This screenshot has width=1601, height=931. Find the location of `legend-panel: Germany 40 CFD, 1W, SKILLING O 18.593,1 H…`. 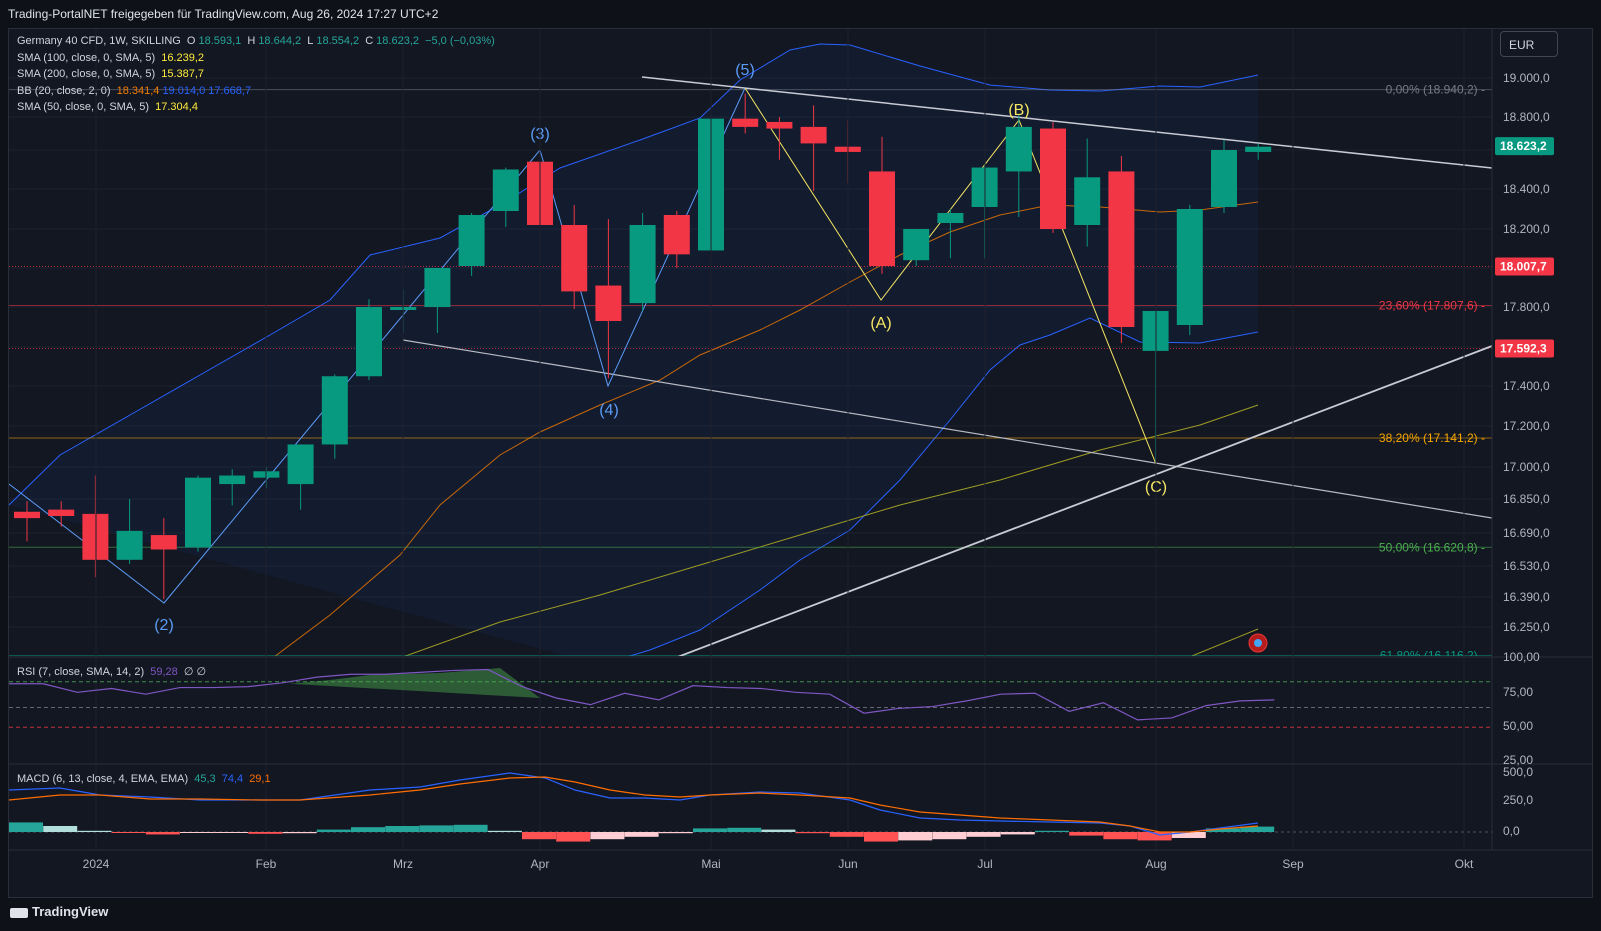

legend-panel: Germany 40 CFD, 1W, SKILLING O 18.593,1 H… is located at coordinates (257, 74).